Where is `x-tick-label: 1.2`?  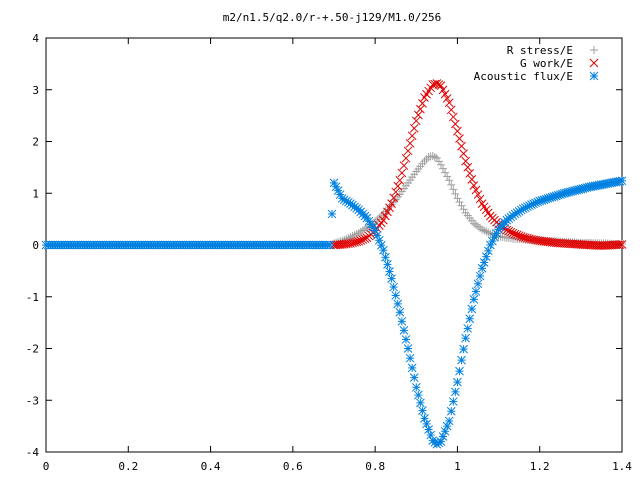 x-tick-label: 1.2 is located at coordinates (540, 466).